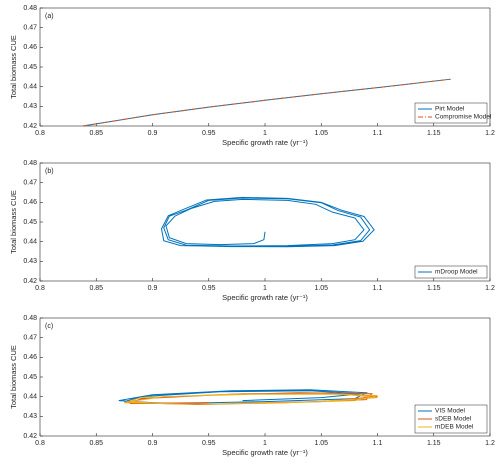 The height and width of the screenshot is (465, 500). Describe the element at coordinates (453, 419) in the screenshot. I see `legend-label: sDEB Model` at that location.